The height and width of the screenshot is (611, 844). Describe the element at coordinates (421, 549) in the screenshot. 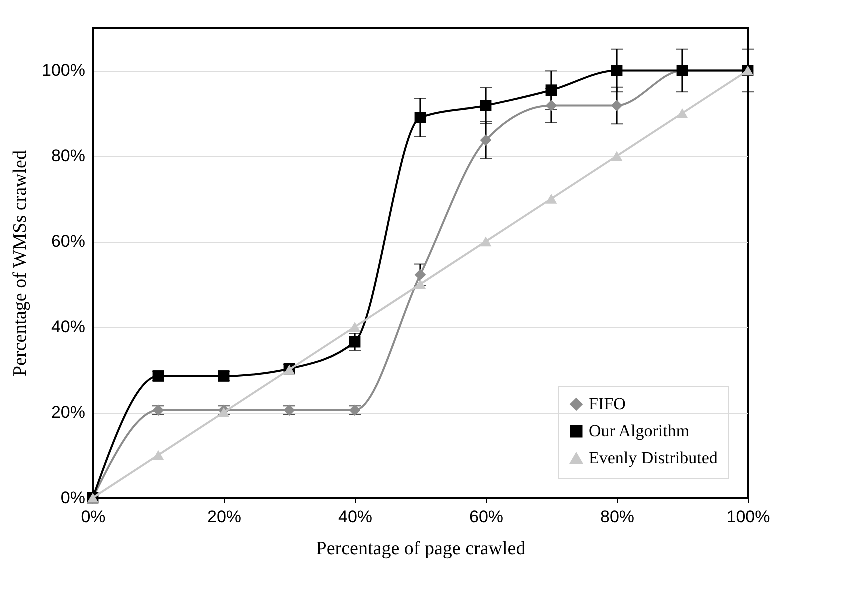

I see `x-axis-title: Percentage of page crawled` at that location.